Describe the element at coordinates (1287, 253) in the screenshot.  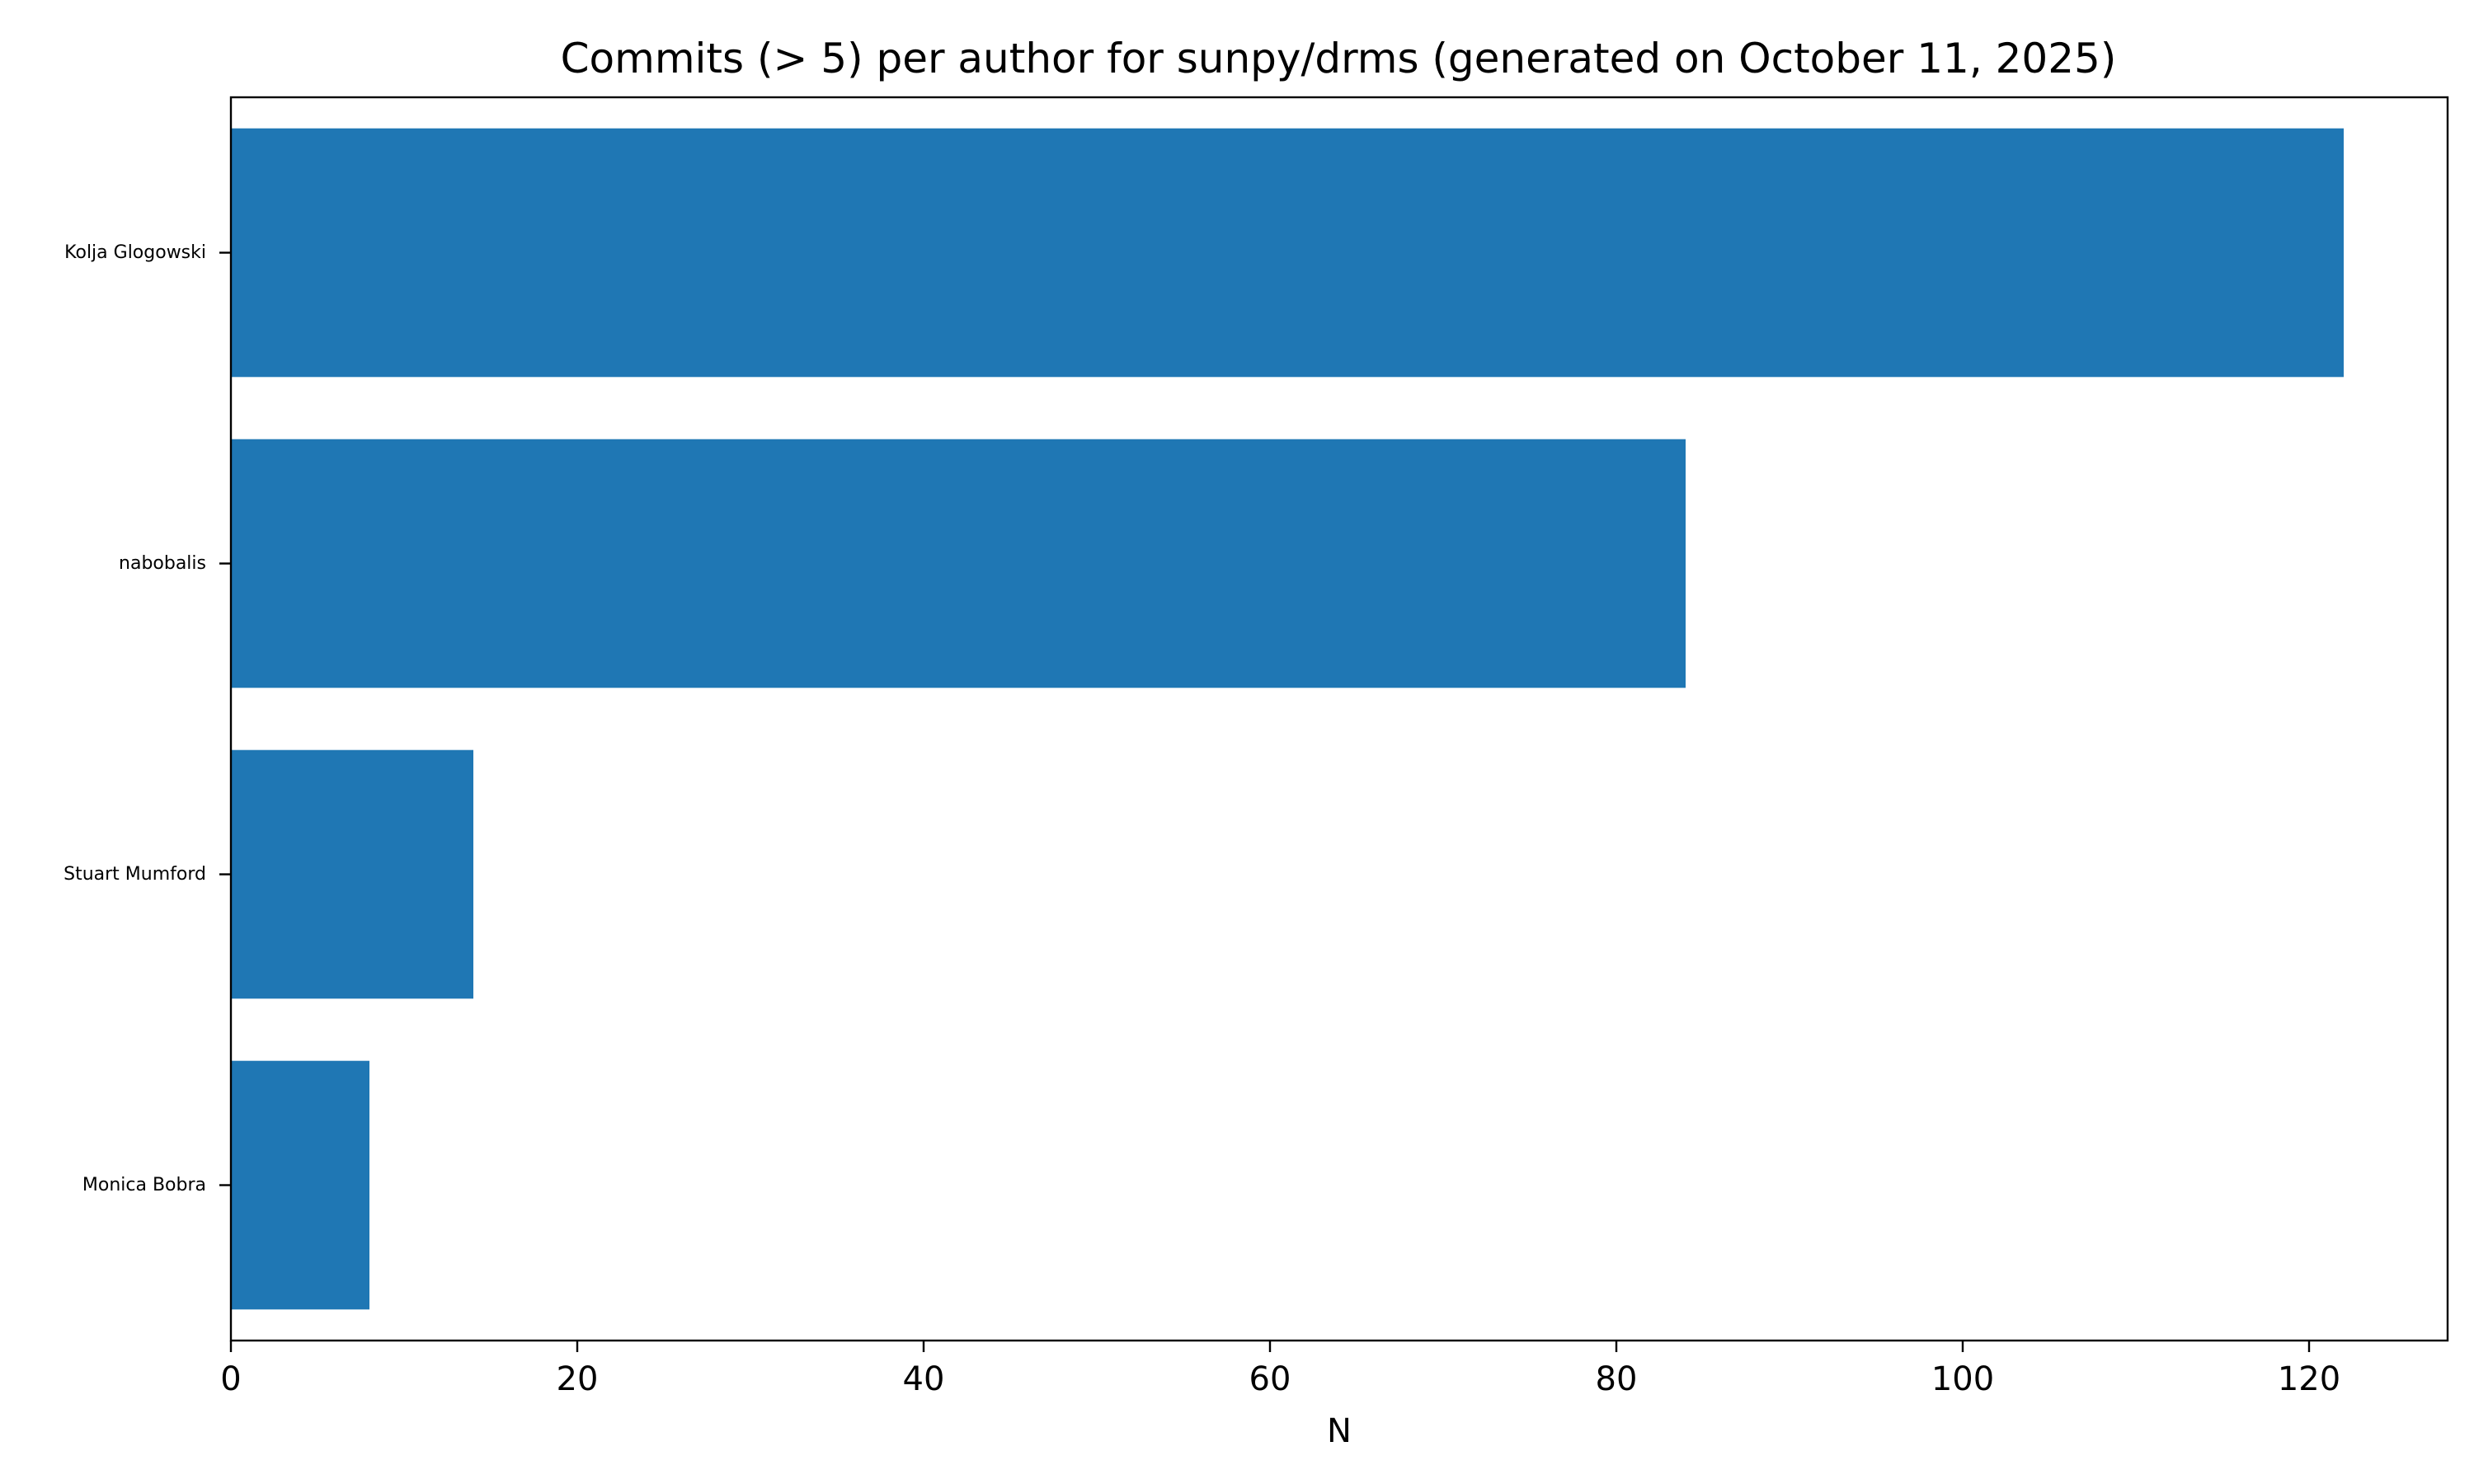
I see `bar-kolja-glogowski` at that location.